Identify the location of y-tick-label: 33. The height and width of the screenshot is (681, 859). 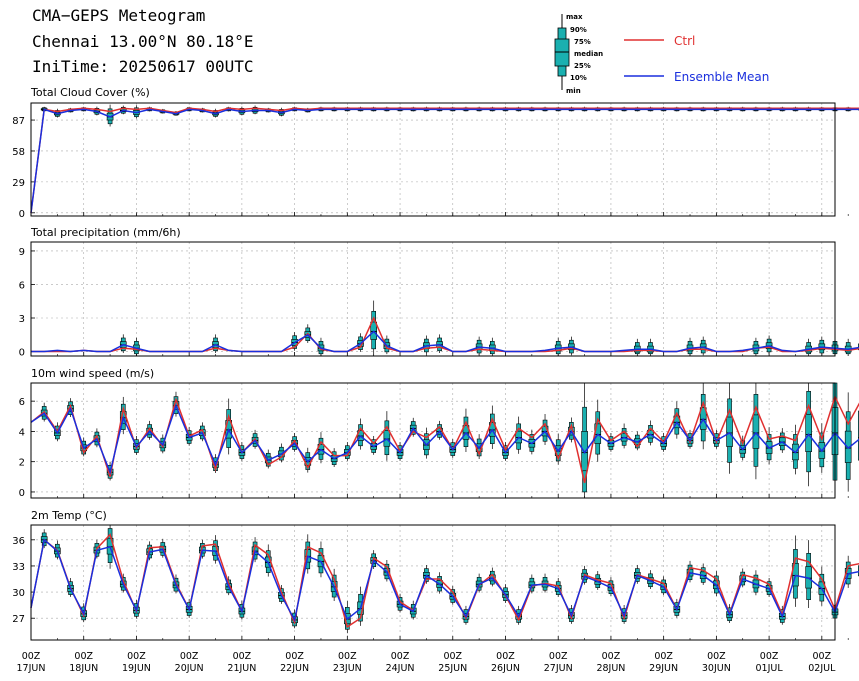
(18, 567).